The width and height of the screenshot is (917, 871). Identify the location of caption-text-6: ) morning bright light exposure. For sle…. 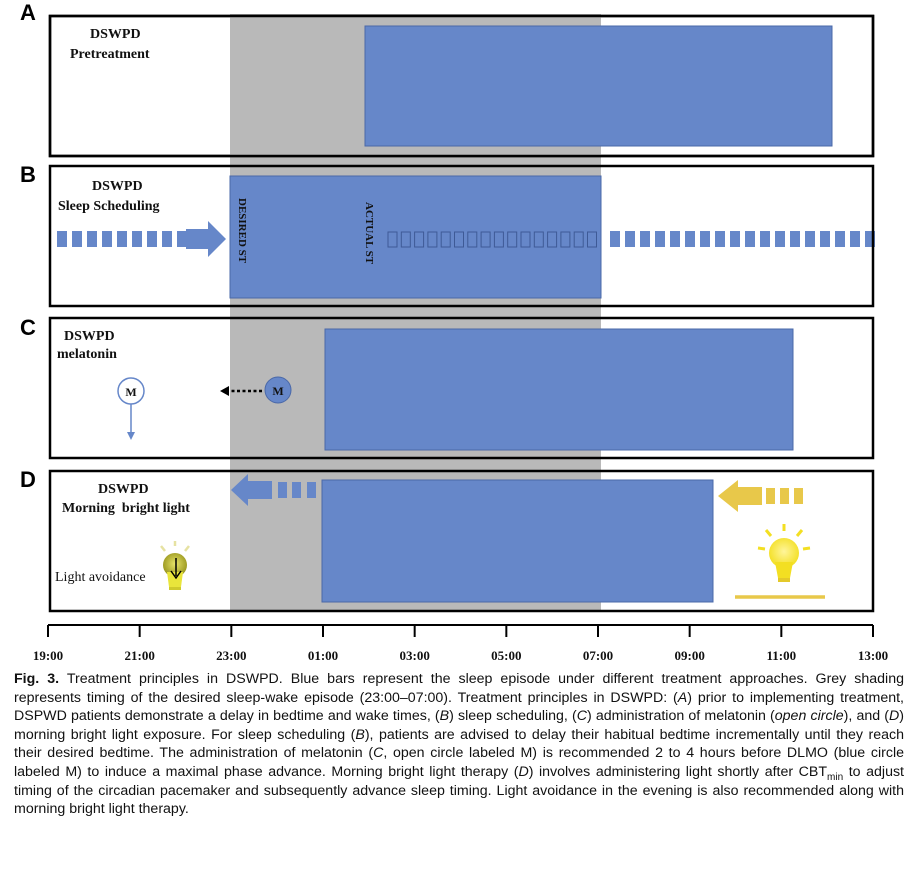
(459, 725).